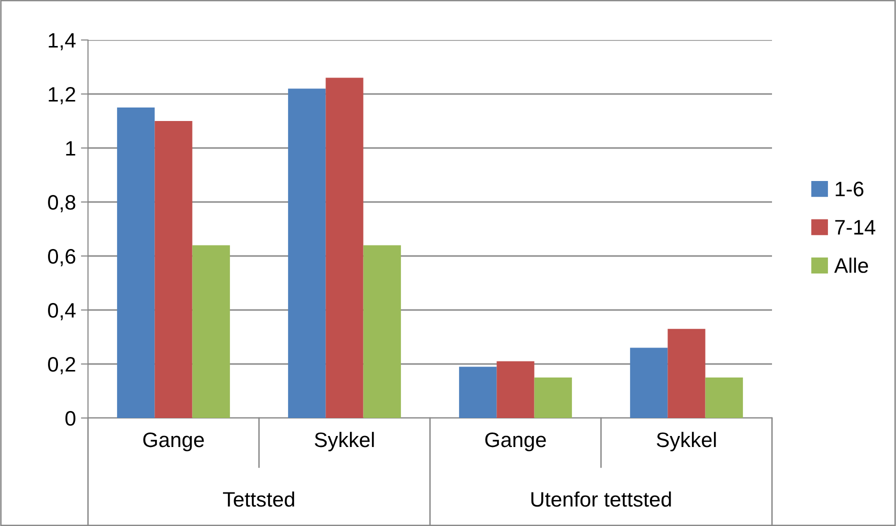  What do you see at coordinates (258, 499) in the screenshot?
I see `text: Tettsted` at bounding box center [258, 499].